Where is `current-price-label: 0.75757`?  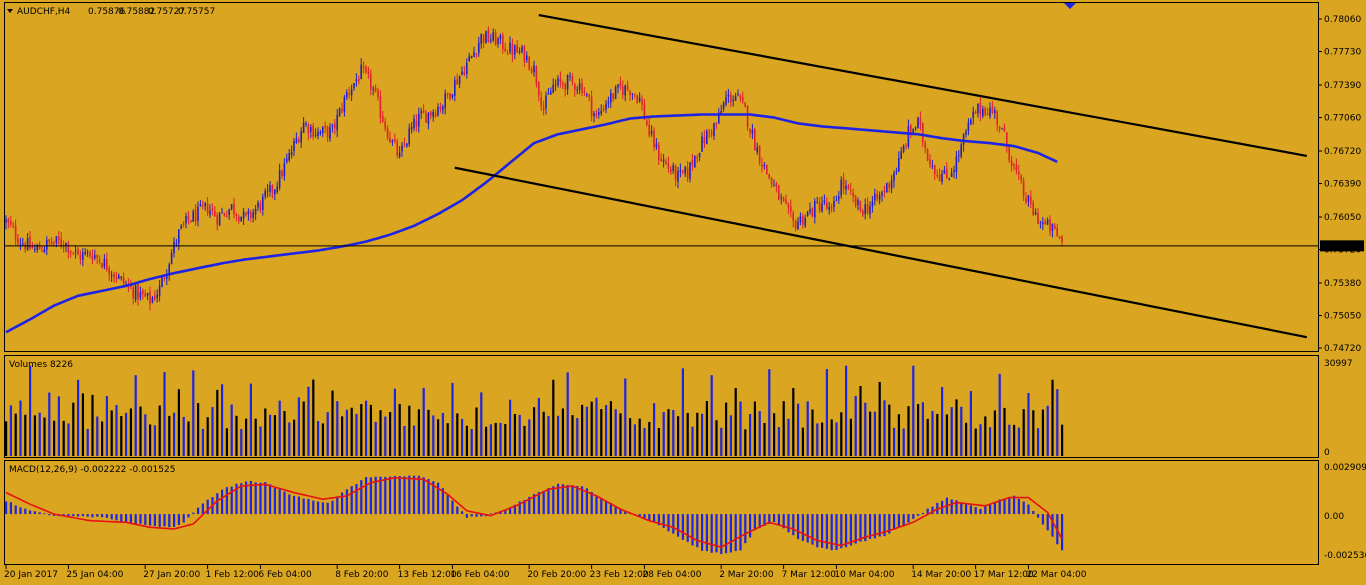
current-price-label: 0.75757 is located at coordinates (1342, 247).